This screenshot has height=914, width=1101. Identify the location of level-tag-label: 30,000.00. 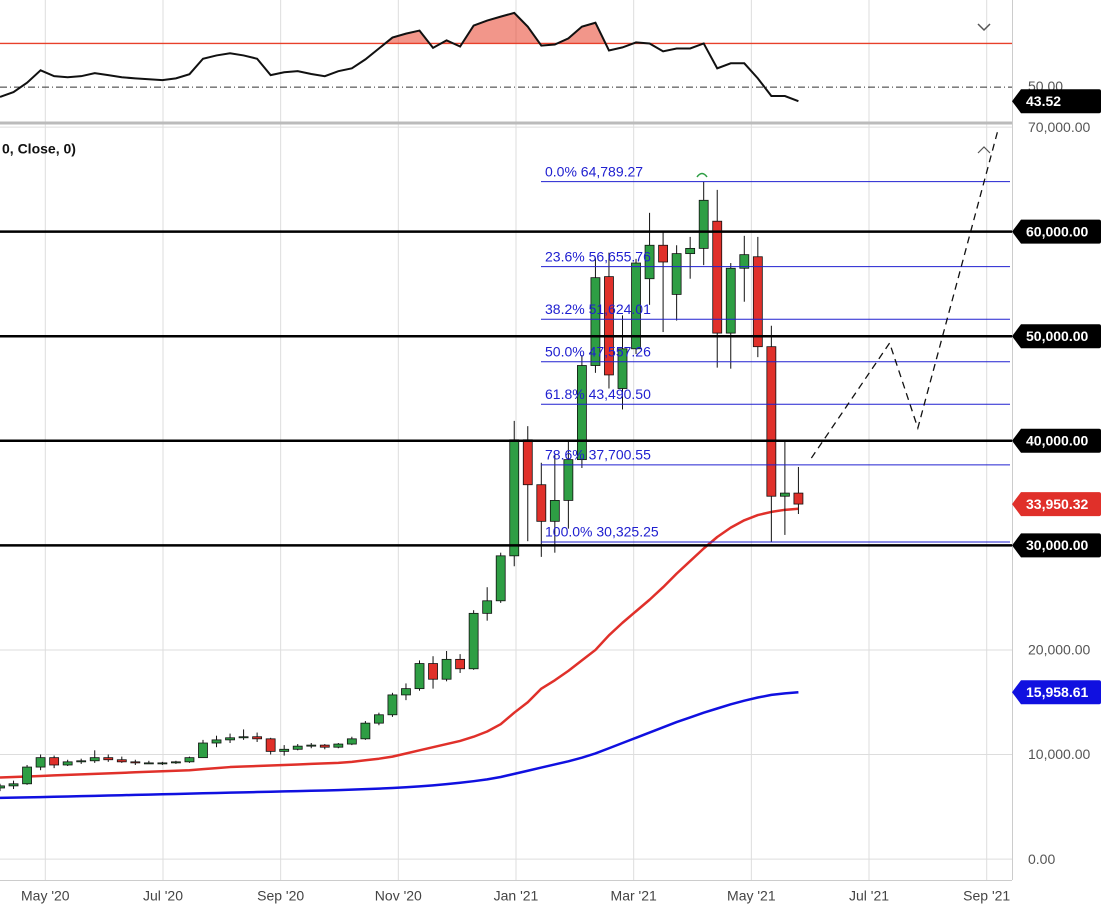
(1057, 545).